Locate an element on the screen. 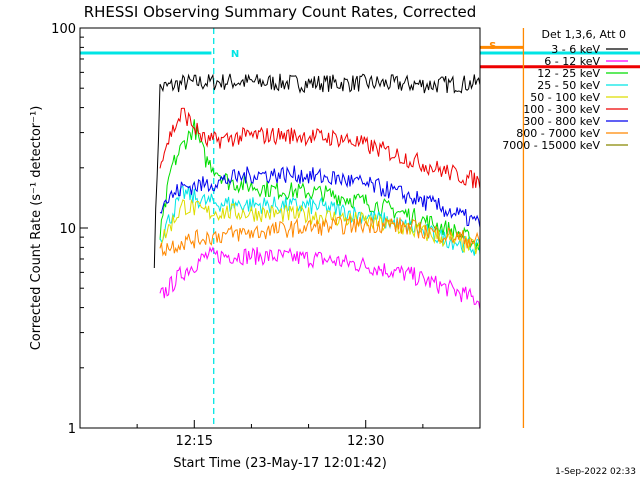 This screenshot has width=640, height=480. legend-label-1: 6 - 12 keV is located at coordinates (572, 61).